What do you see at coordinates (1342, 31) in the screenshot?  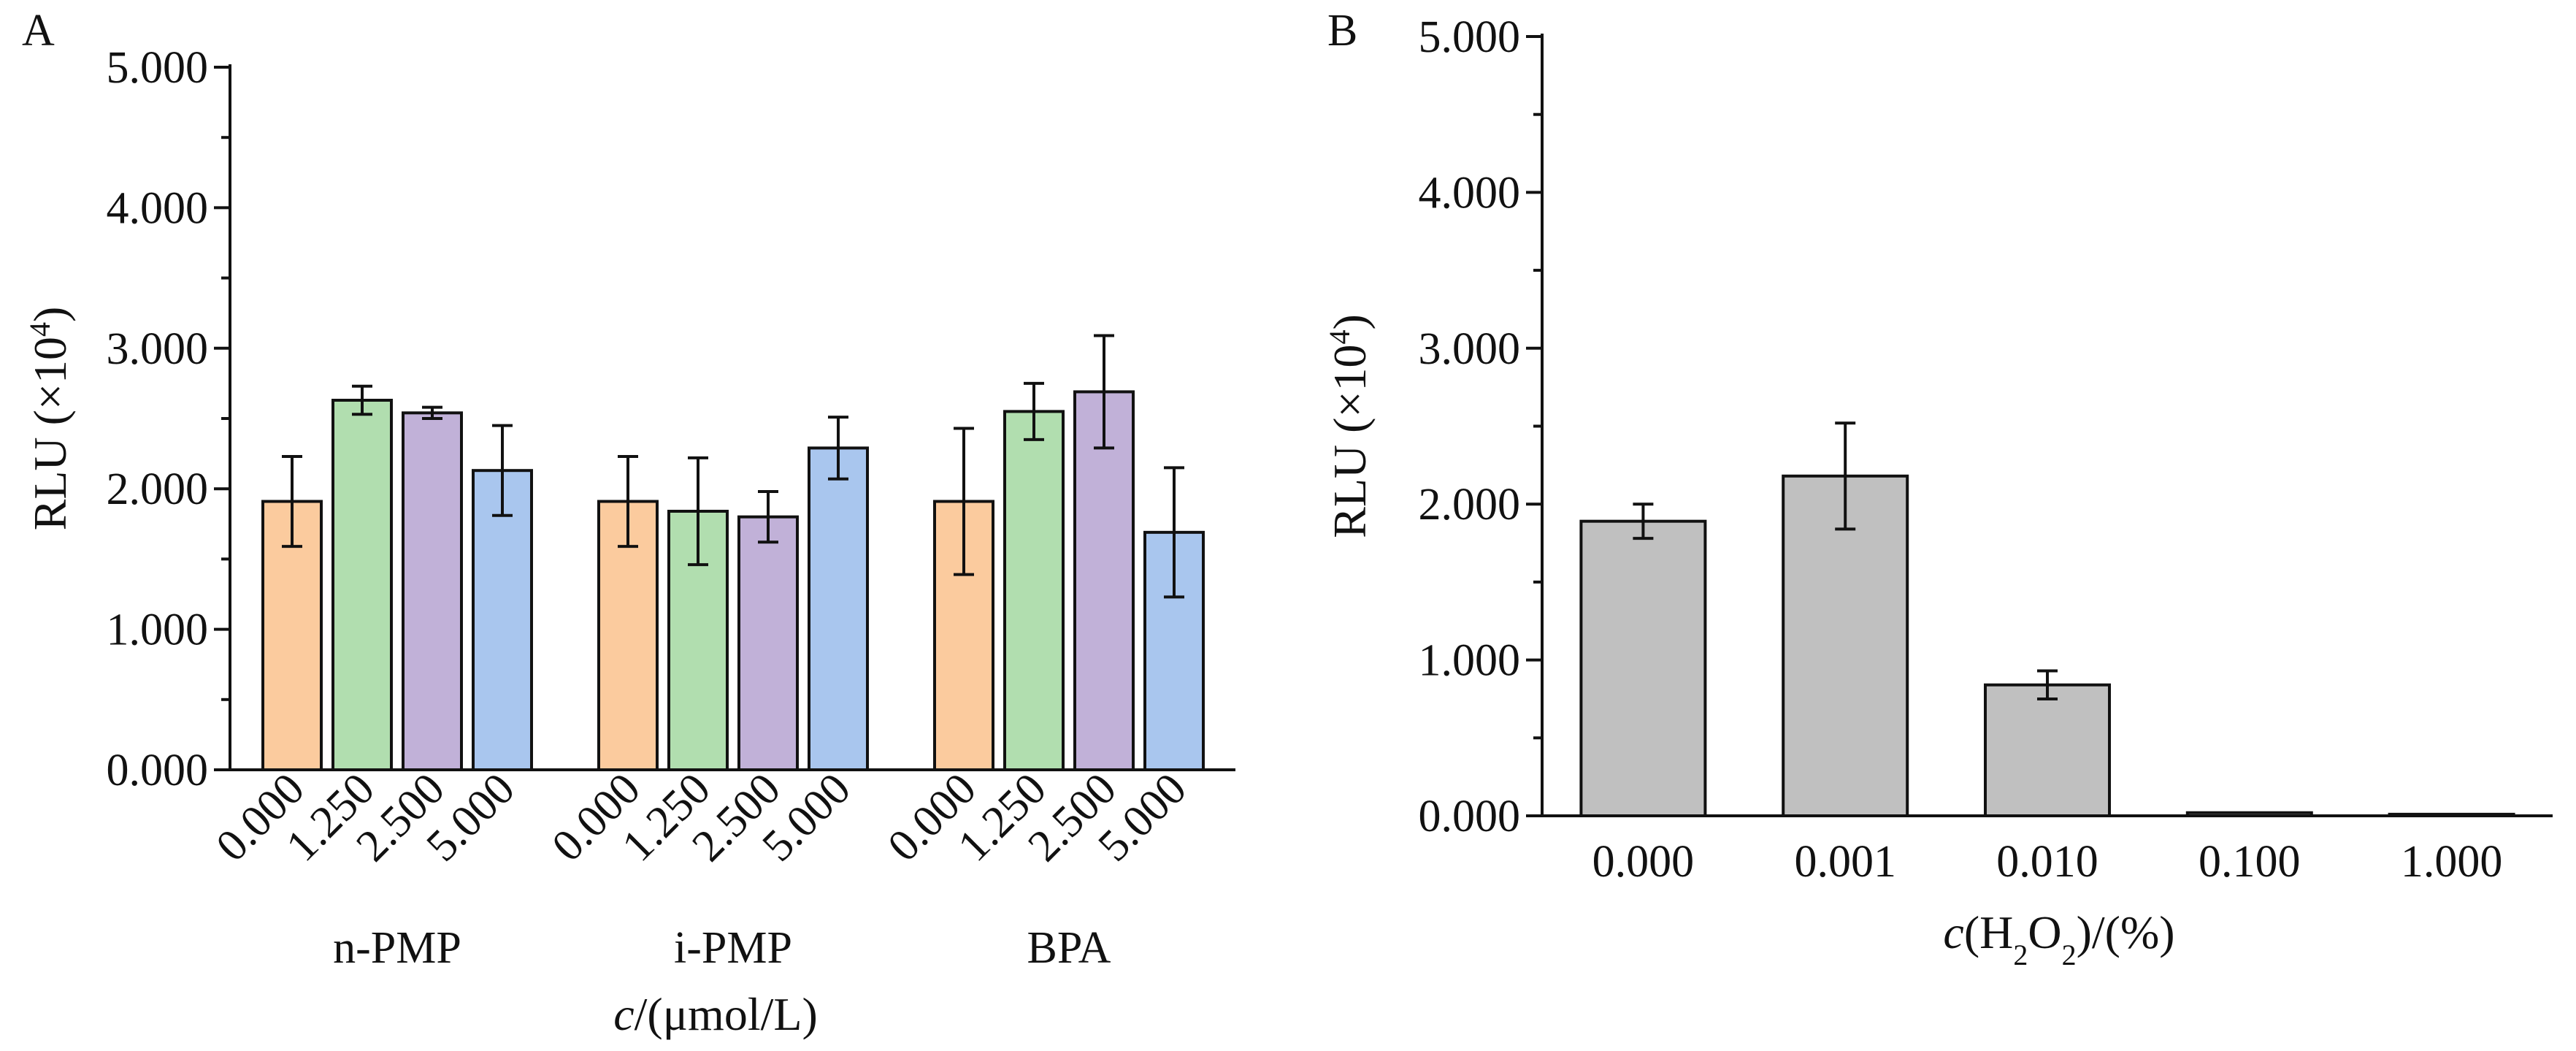 I see `panel-label-b: B` at bounding box center [1342, 31].